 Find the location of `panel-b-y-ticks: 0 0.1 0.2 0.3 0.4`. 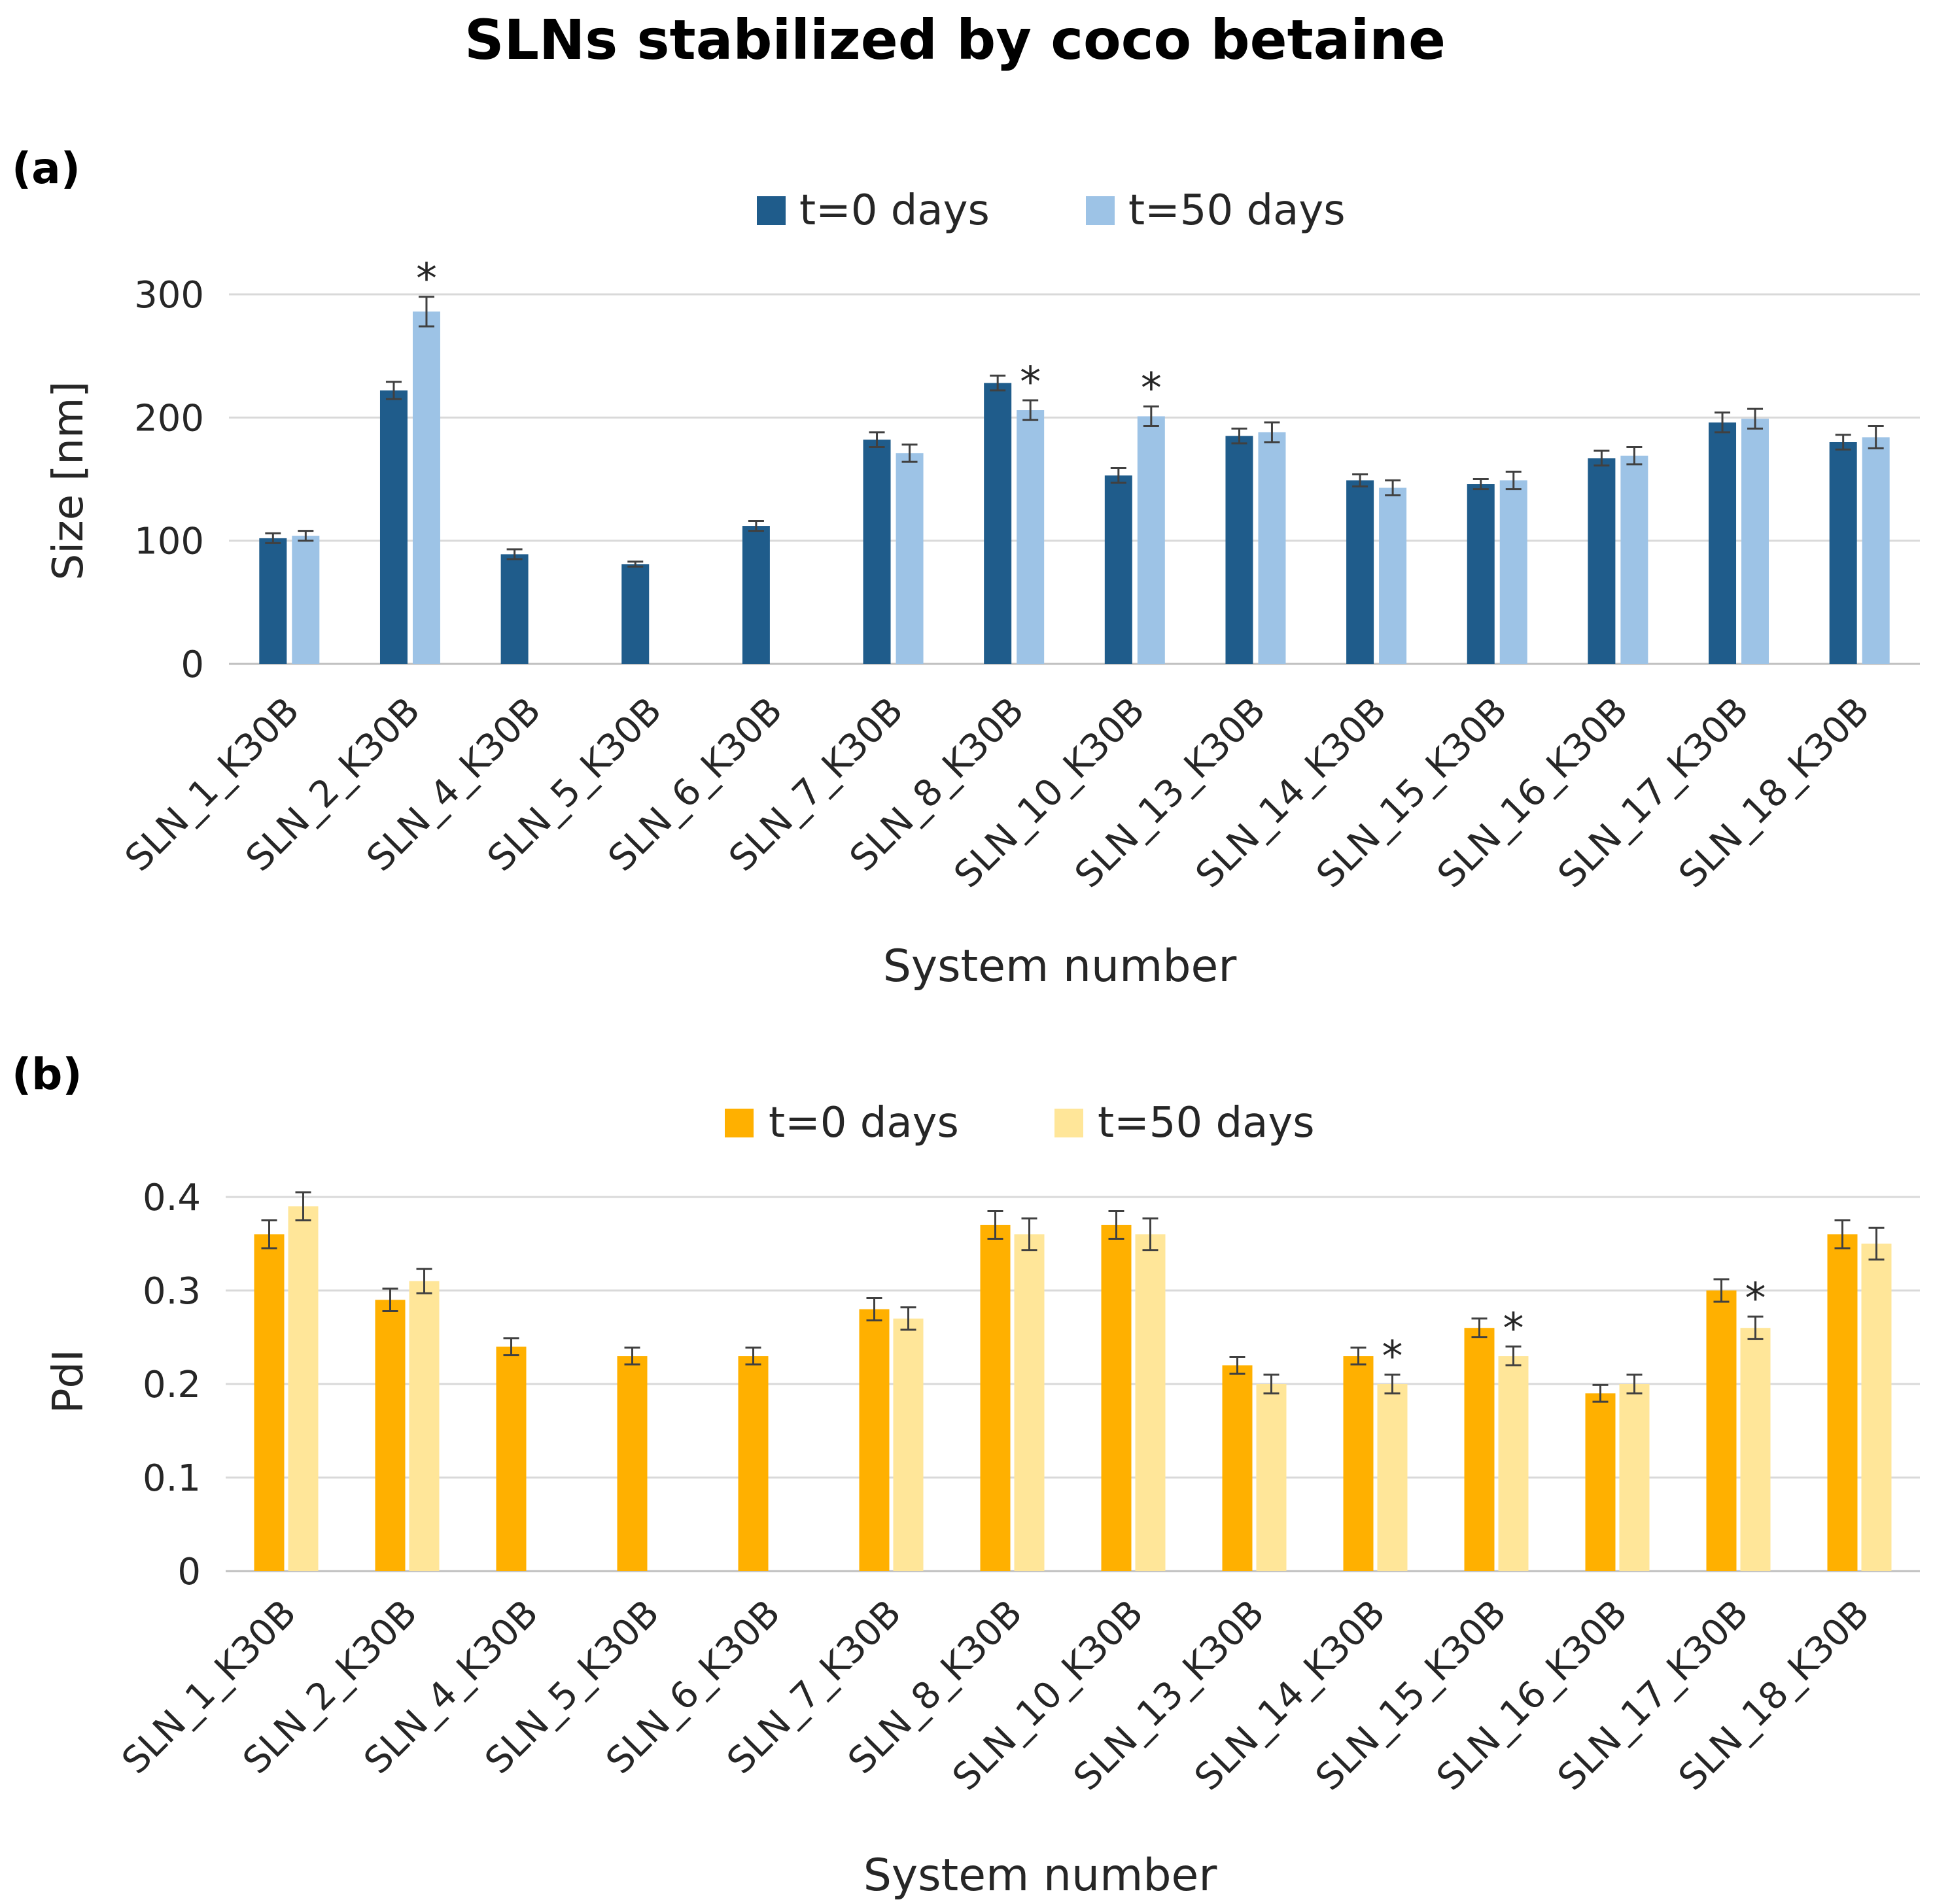

panel-b-y-ticks: 0 0.1 0.2 0.3 0.4 is located at coordinates (172, 1385).